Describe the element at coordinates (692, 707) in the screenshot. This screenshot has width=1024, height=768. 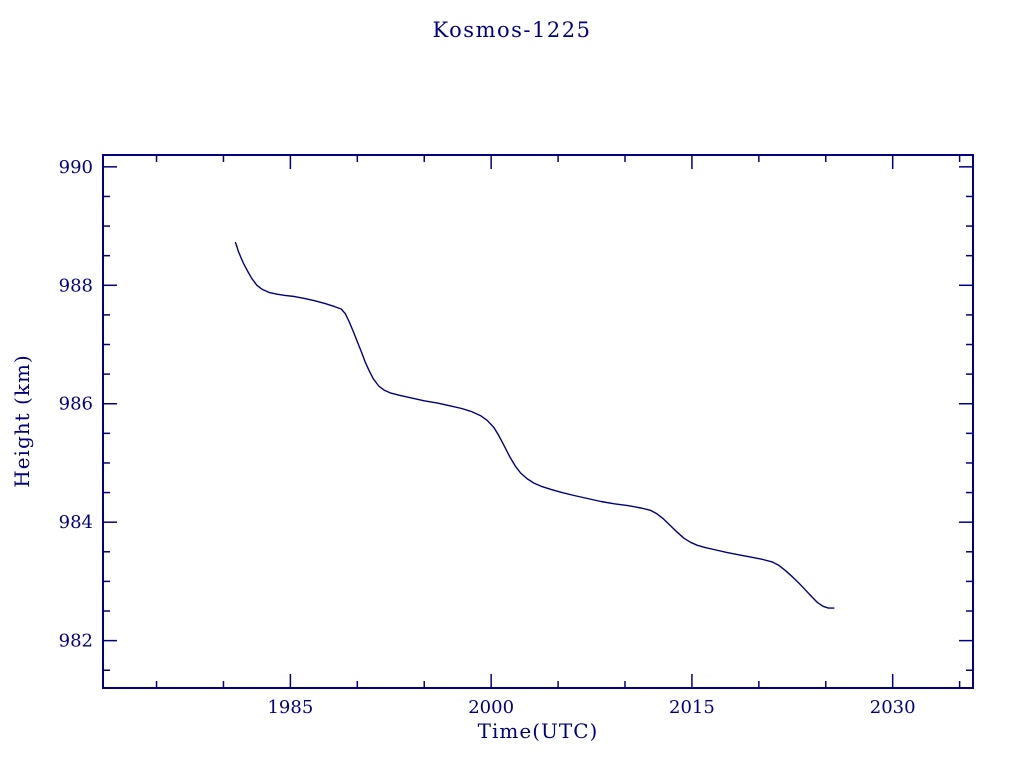
I see `x-tick-label: 2015` at that location.